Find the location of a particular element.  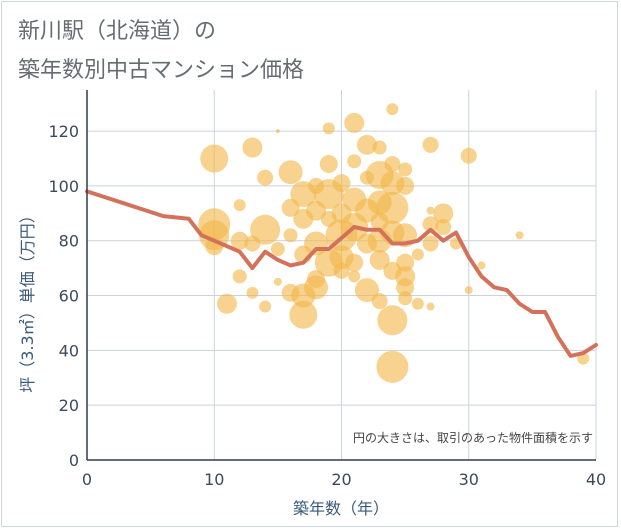

y-axis-label: 坪（3.3㎡）単価（万円） is located at coordinates (27, 299).